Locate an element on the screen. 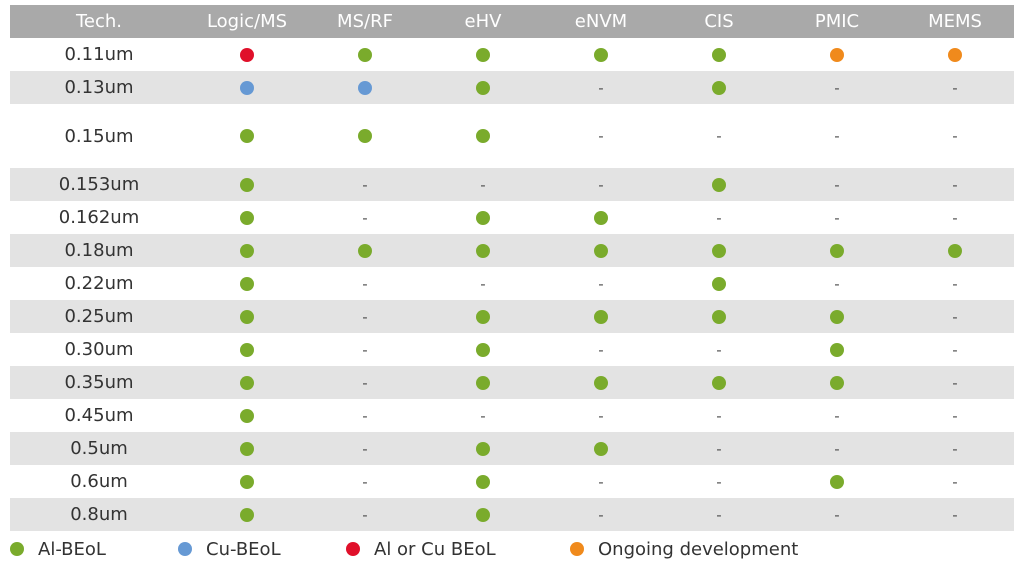 The height and width of the screenshot is (577, 1024). table-row: 0.22um - - - - - is located at coordinates (512, 283).